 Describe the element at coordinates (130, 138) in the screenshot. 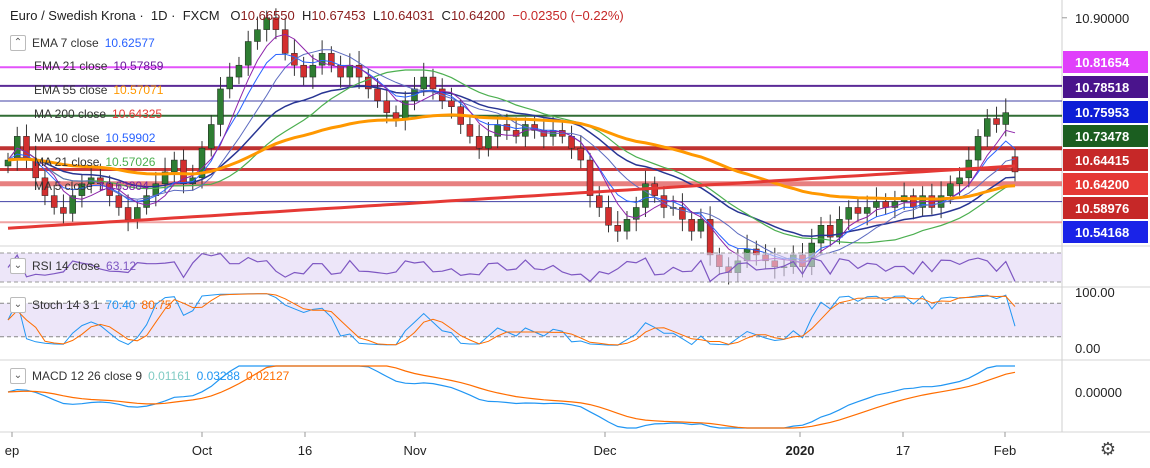

I see `indicator-value: 10.59902` at that location.